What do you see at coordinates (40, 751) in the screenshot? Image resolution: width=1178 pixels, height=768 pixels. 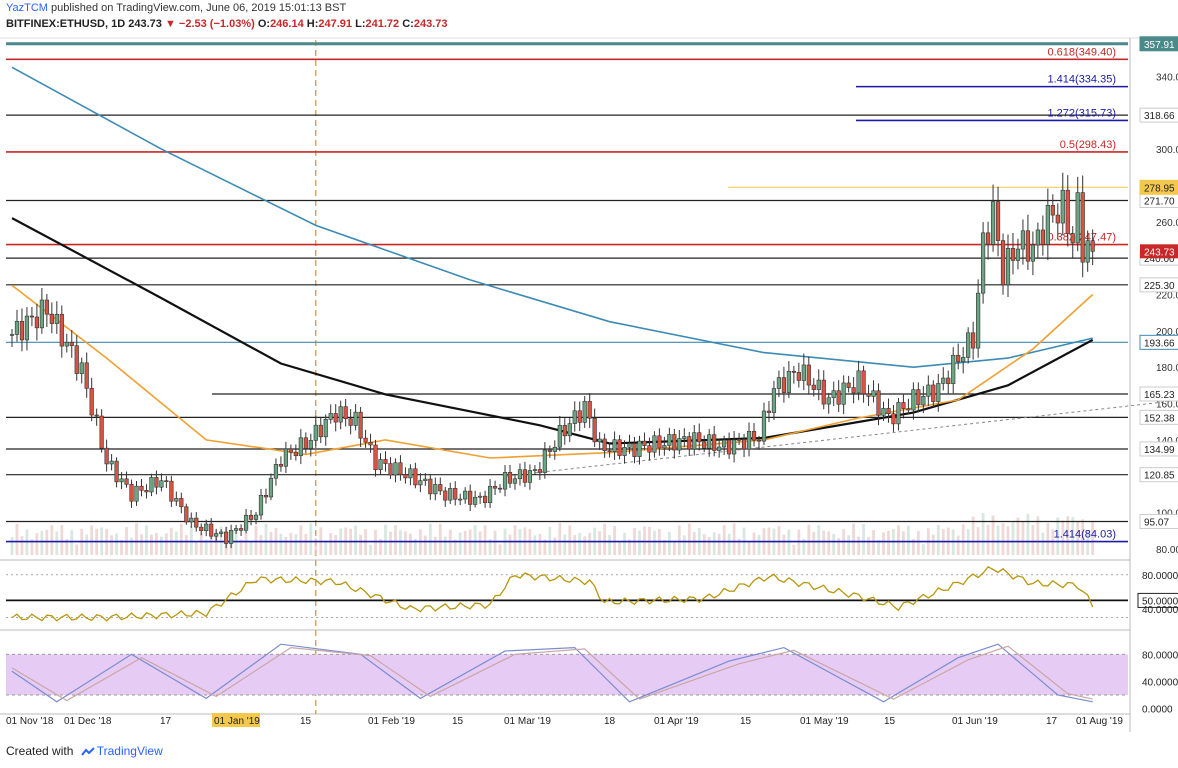 I see `created-with-text: Created with` at bounding box center [40, 751].